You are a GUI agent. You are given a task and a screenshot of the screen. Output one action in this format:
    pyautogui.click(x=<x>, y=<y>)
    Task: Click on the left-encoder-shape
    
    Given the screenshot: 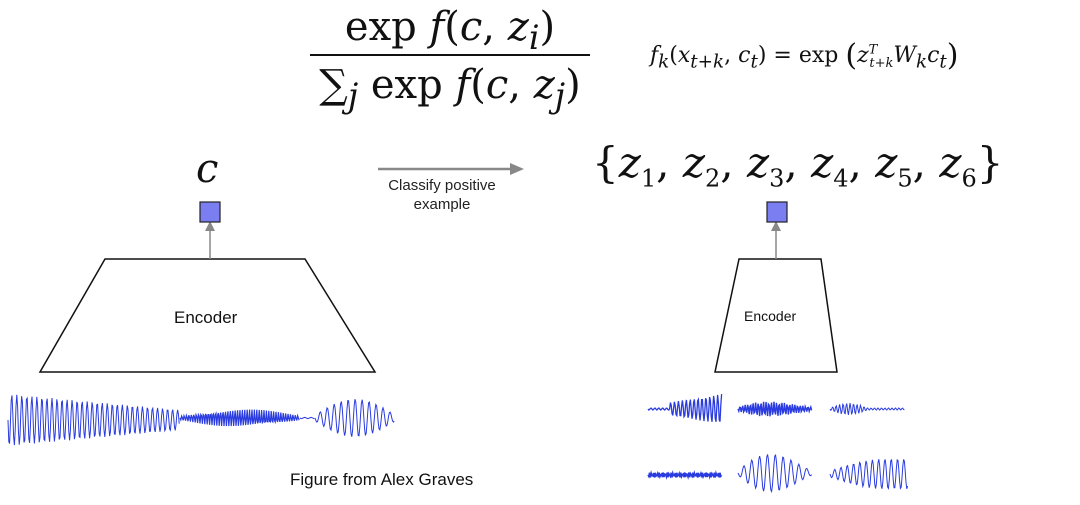 What is the action you would take?
    pyautogui.click(x=207, y=315)
    